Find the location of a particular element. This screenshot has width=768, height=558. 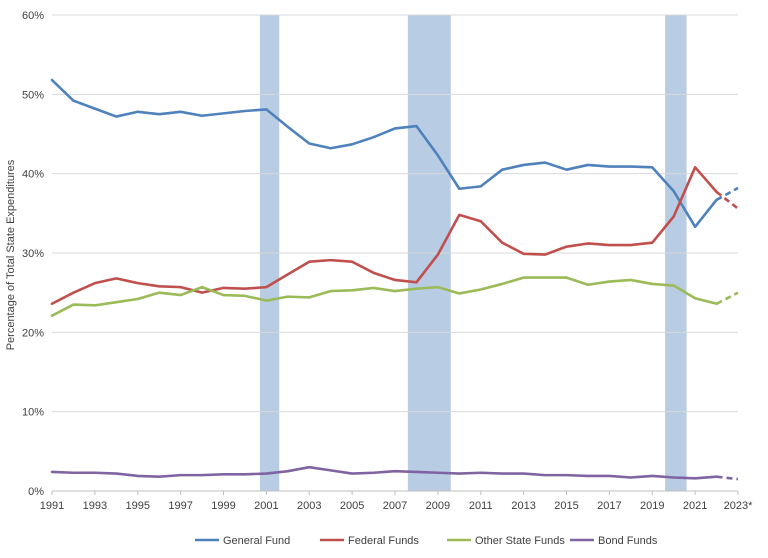

legend-label: Bond Funds is located at coordinates (628, 541).